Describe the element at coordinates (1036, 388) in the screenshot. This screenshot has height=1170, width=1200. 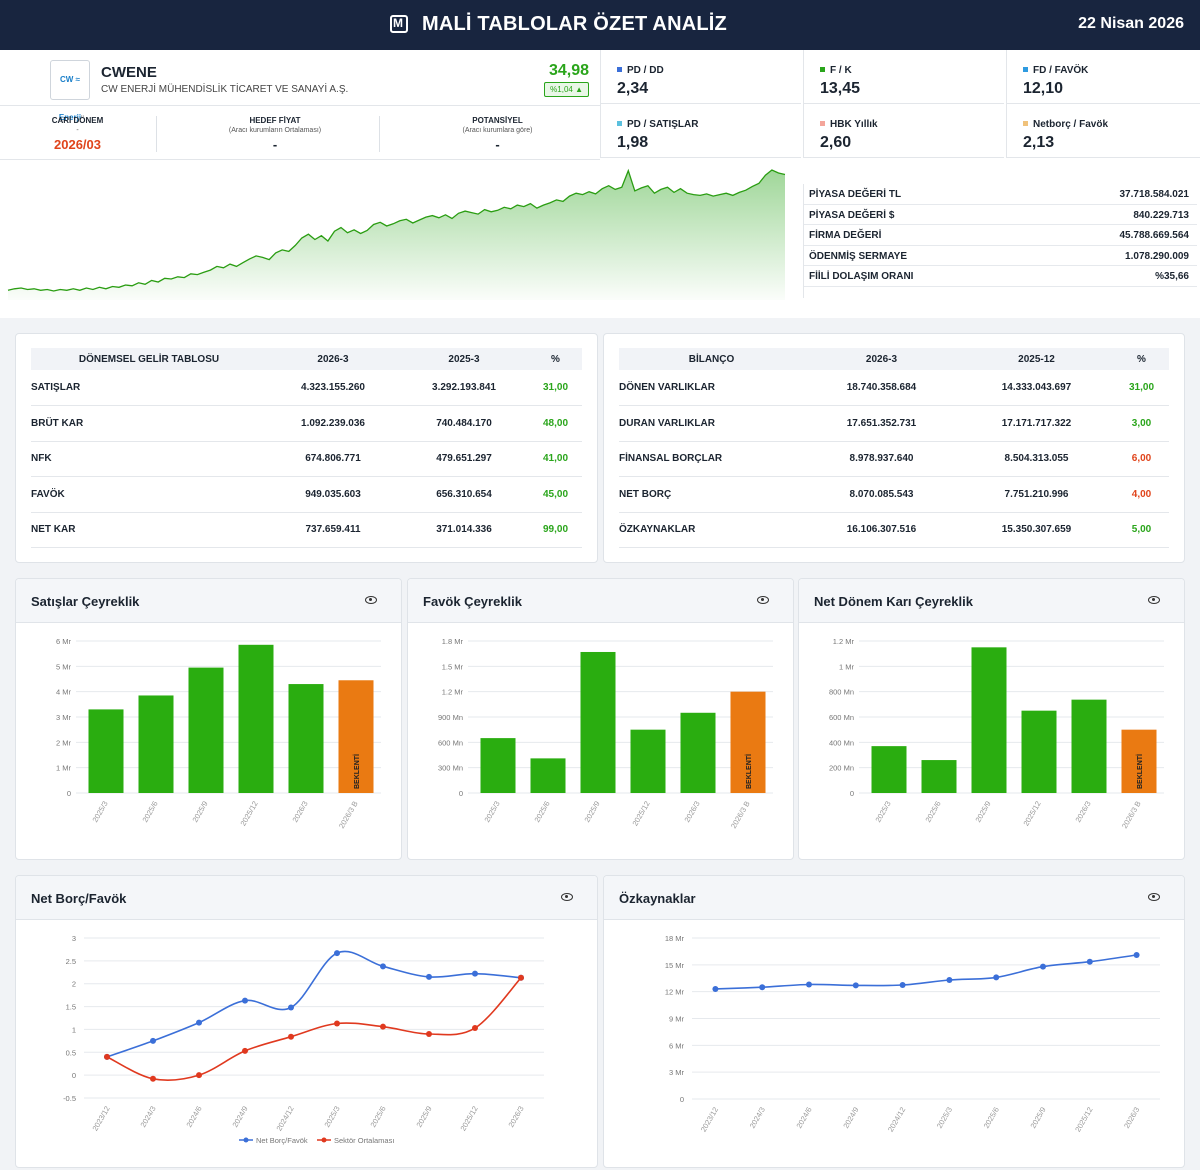
I see `cell-value: 14.333.043.697` at that location.